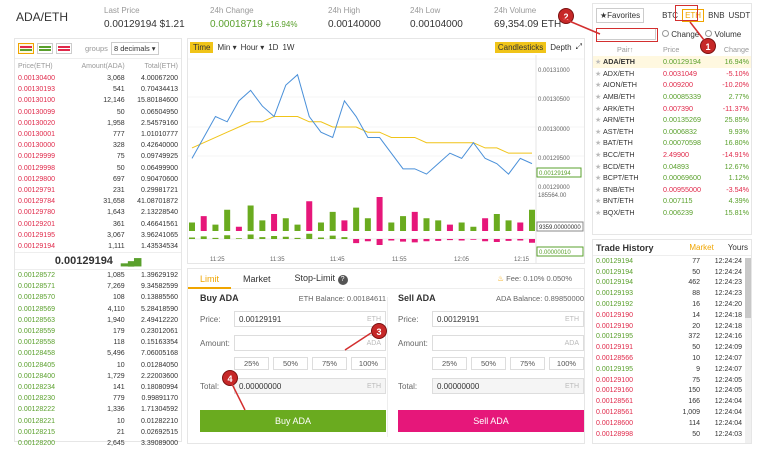  Describe the element at coordinates (98, 190) in the screenshot. I see `order-row: 0.00129791 231 0.29981721` at that location.